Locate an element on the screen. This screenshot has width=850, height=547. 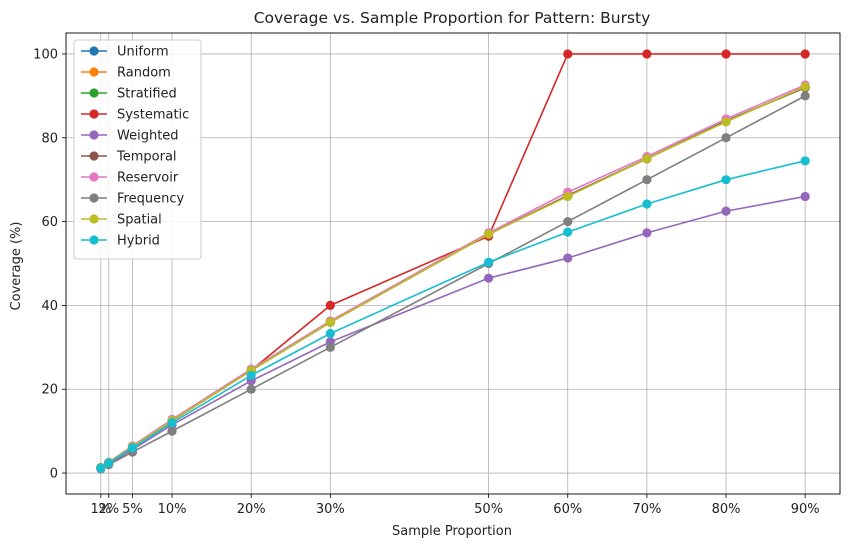
legend-item-stratified: Stratified is located at coordinates (129, 94).